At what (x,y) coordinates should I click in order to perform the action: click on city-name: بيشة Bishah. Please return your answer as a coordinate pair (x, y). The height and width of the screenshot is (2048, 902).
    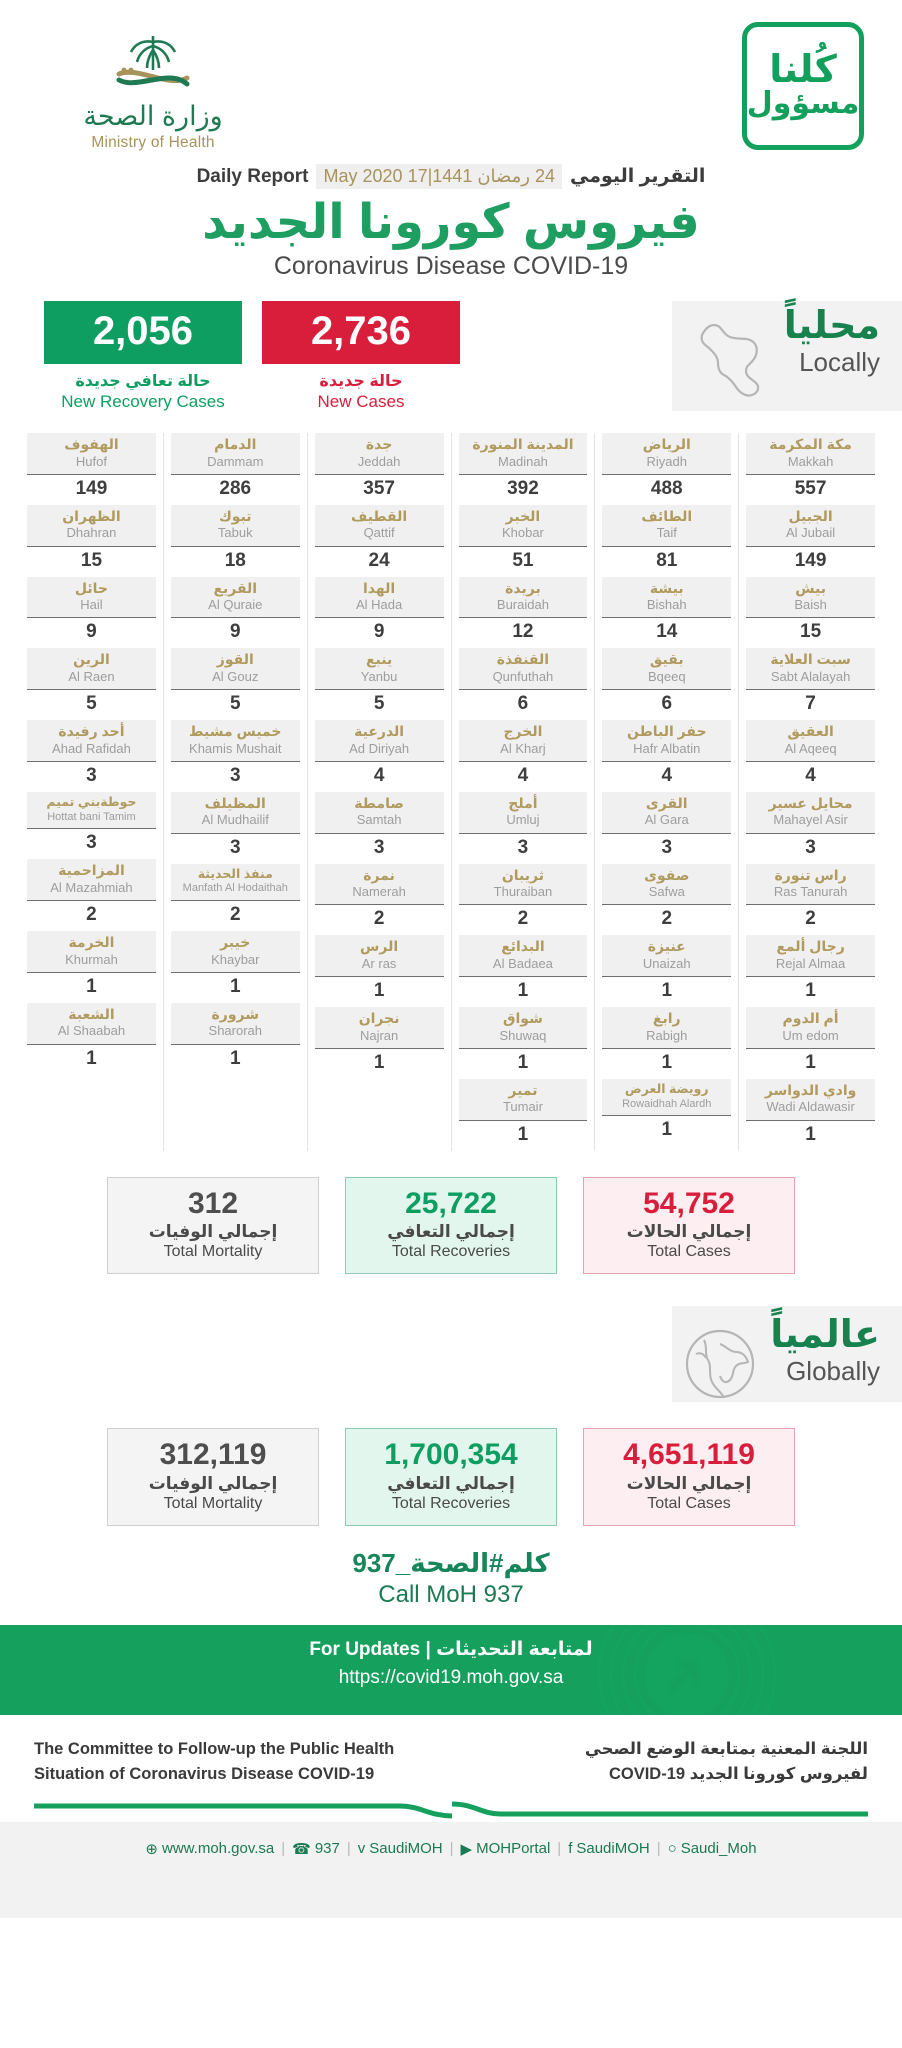
    Looking at the image, I should click on (667, 597).